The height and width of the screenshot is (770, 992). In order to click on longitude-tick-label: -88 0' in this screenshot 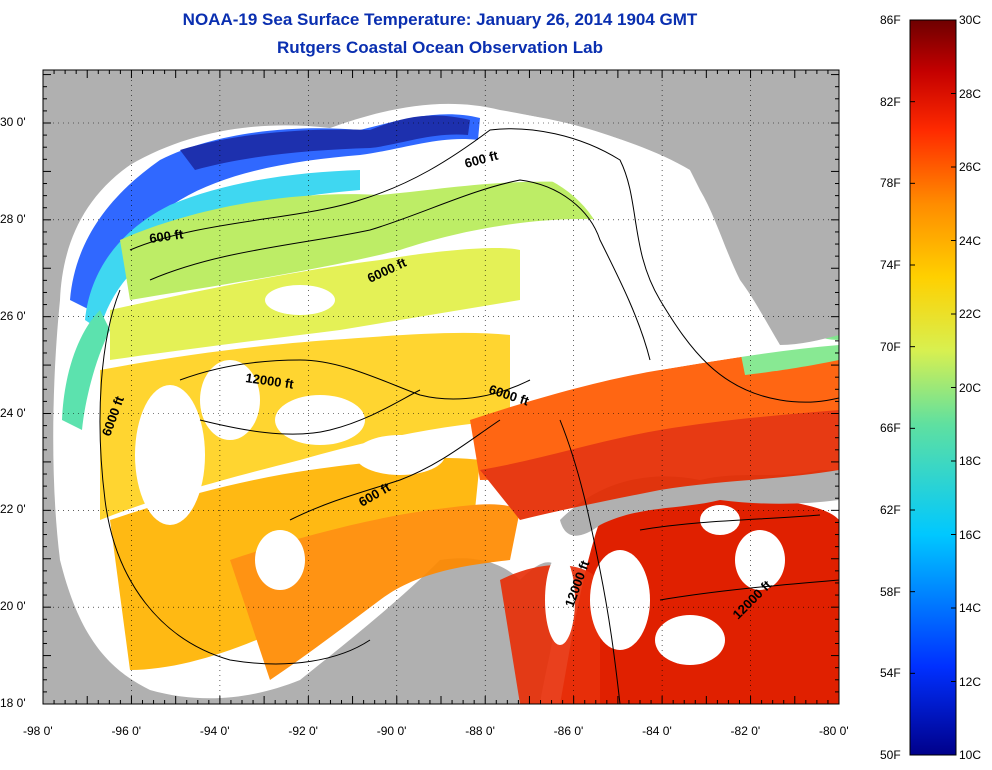, I will do `click(480, 731)`.